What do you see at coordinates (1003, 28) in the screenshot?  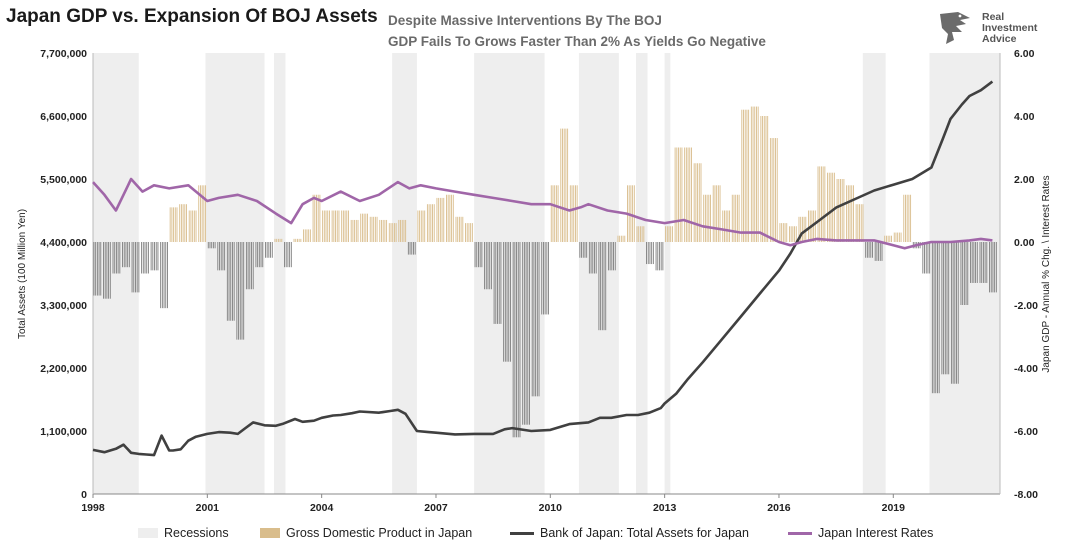 I see `brand-logo: Real Investment Advice` at bounding box center [1003, 28].